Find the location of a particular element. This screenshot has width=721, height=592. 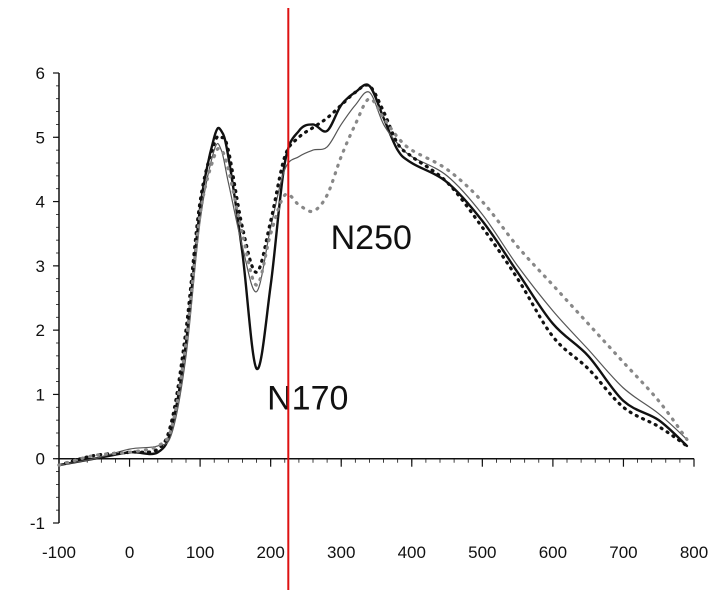

y-tick-label: 6 is located at coordinates (40, 73).